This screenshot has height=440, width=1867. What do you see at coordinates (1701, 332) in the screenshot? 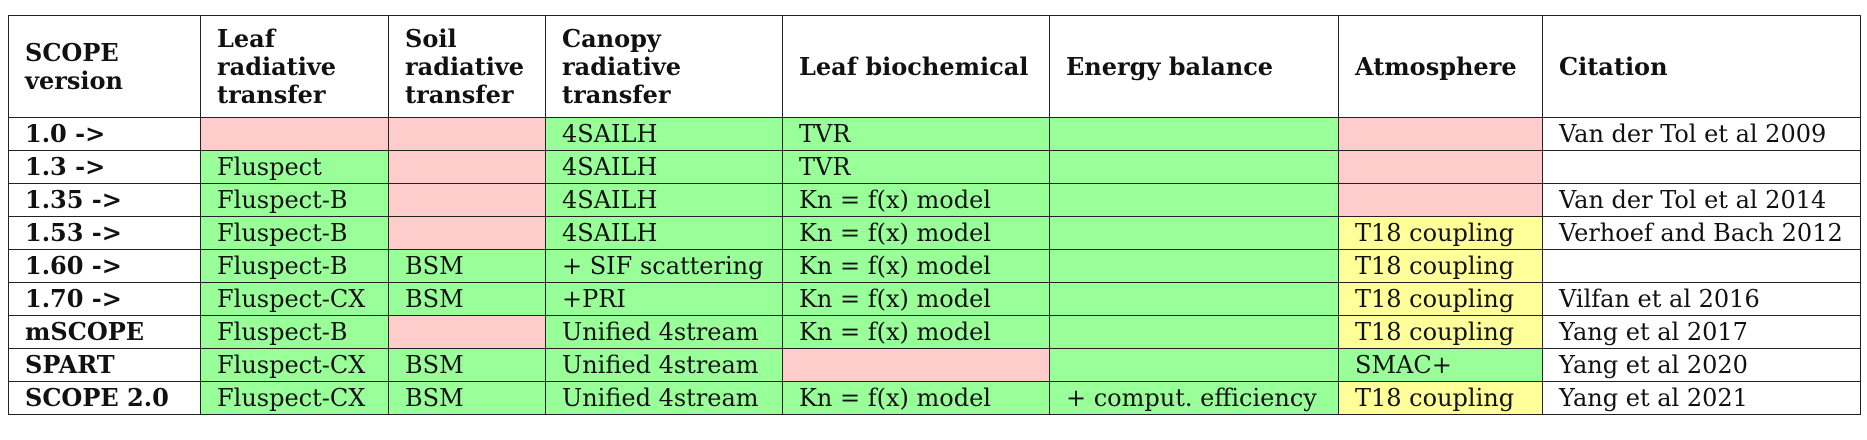
I see `cell-citation: Yang et al 2017` at bounding box center [1701, 332].